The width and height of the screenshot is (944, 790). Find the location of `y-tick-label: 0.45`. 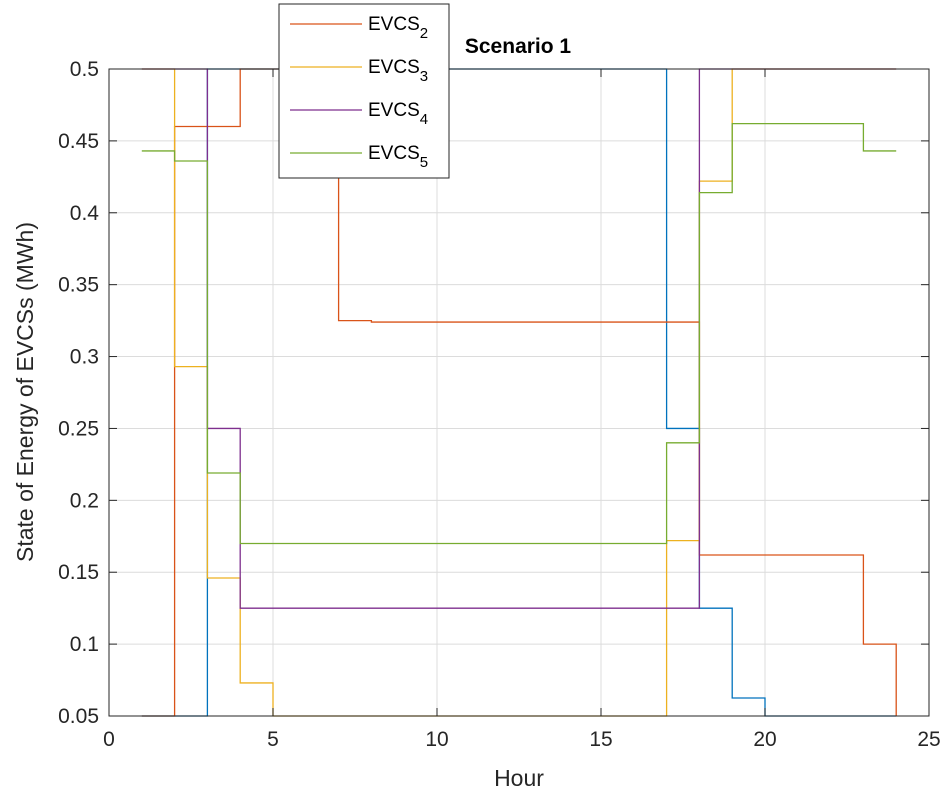

y-tick-label: 0.45 is located at coordinates (78, 141).